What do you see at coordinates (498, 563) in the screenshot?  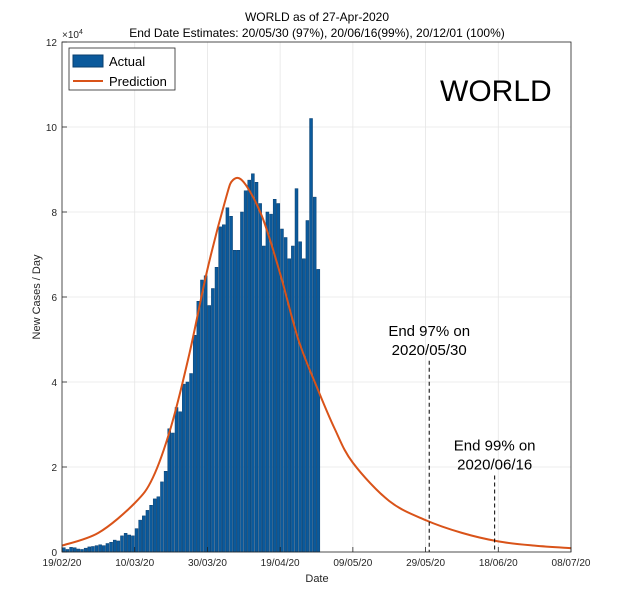 I see `x-tick-label: 18/06/20` at bounding box center [498, 563].